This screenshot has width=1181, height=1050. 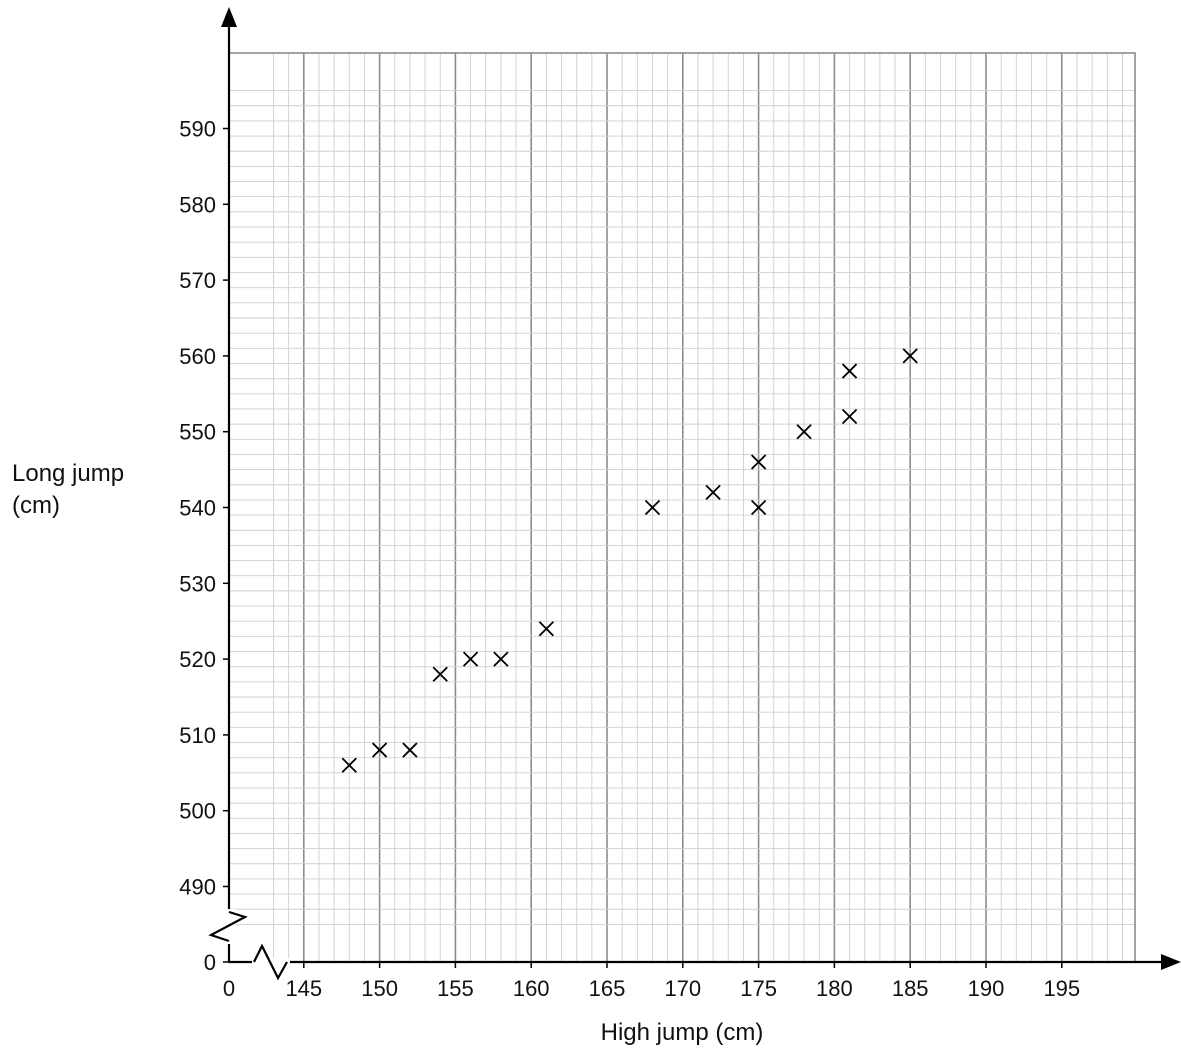 I want to click on y-tick-label: 590, so click(x=197, y=129).